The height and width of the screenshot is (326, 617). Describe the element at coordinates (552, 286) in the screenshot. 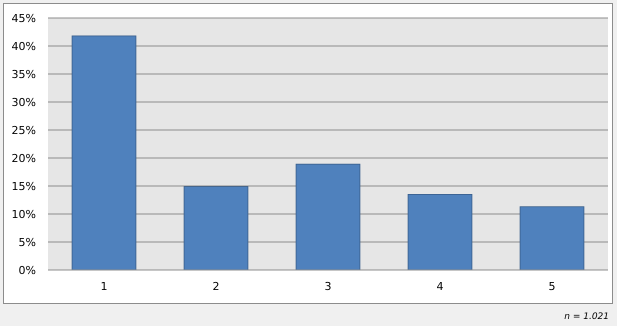

I see `x-tick-label: 5` at that location.